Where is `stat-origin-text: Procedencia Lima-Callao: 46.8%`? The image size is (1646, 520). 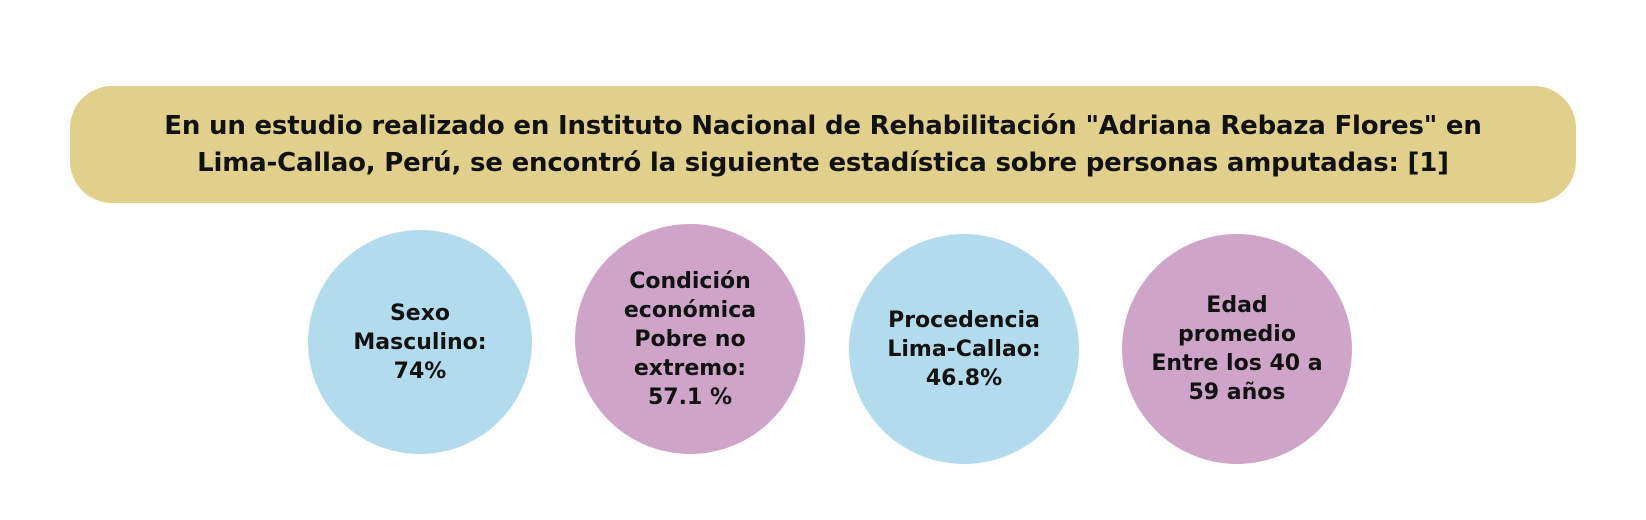 stat-origin-text: Procedencia Lima-Callao: 46.8% is located at coordinates (964, 349).